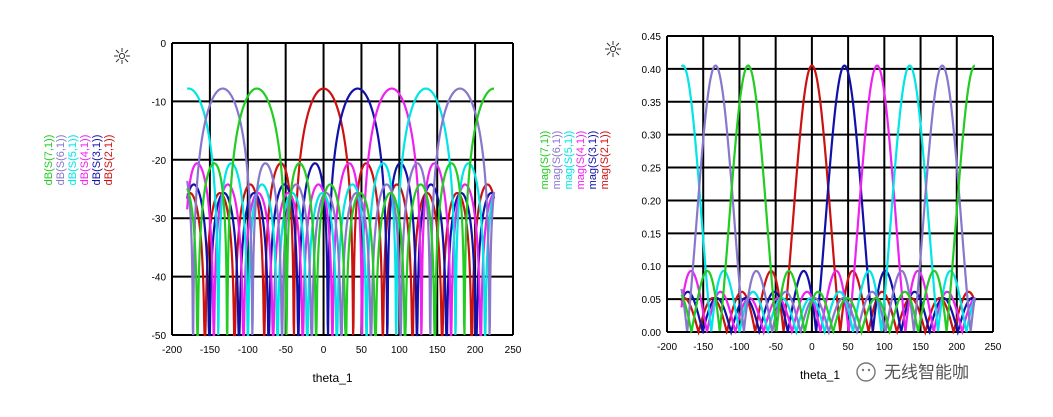 The width and height of the screenshot is (1053, 417). Describe the element at coordinates (926, 373) in the screenshot. I see `watermark-text: 无线智能咖` at that location.